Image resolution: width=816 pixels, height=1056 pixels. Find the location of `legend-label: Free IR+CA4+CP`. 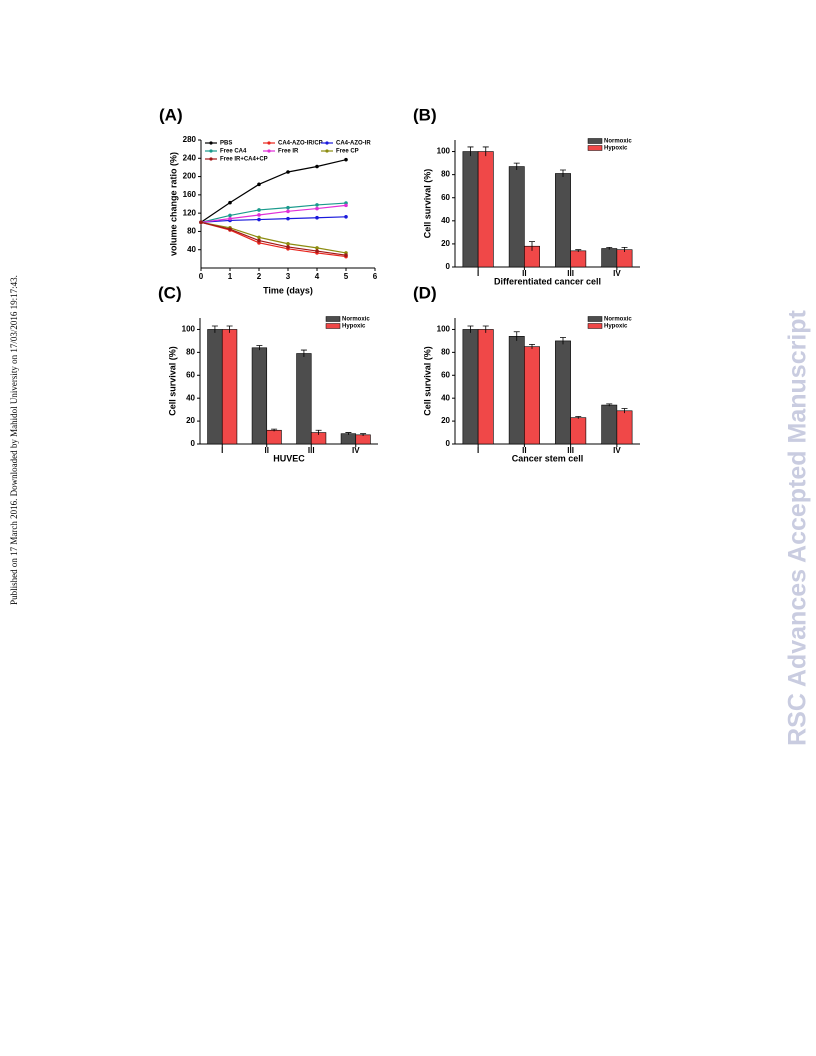

legend-label: Free IR+CA4+CP is located at coordinates (244, 160).